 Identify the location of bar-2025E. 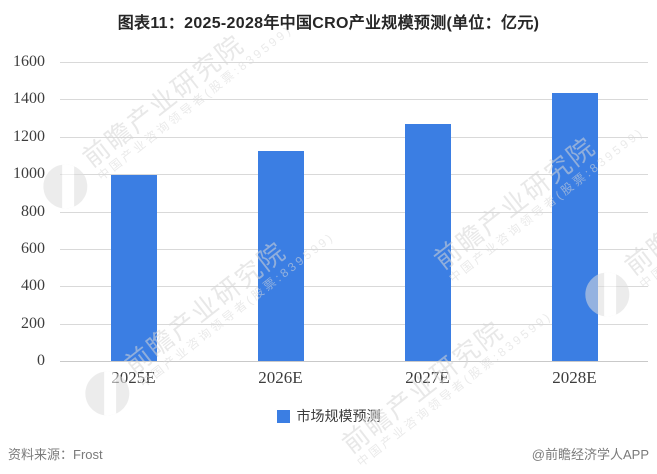
(133, 268).